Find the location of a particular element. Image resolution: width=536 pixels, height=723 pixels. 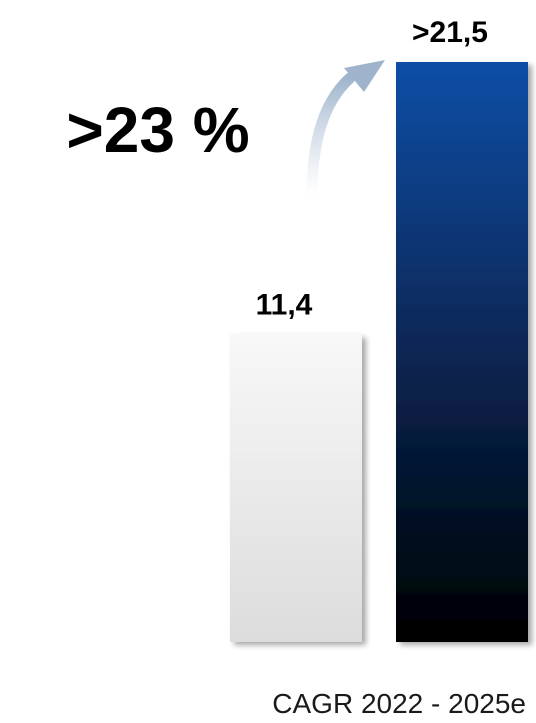

cagr-caption: CAGR 2022 - 2025e is located at coordinates (399, 703).